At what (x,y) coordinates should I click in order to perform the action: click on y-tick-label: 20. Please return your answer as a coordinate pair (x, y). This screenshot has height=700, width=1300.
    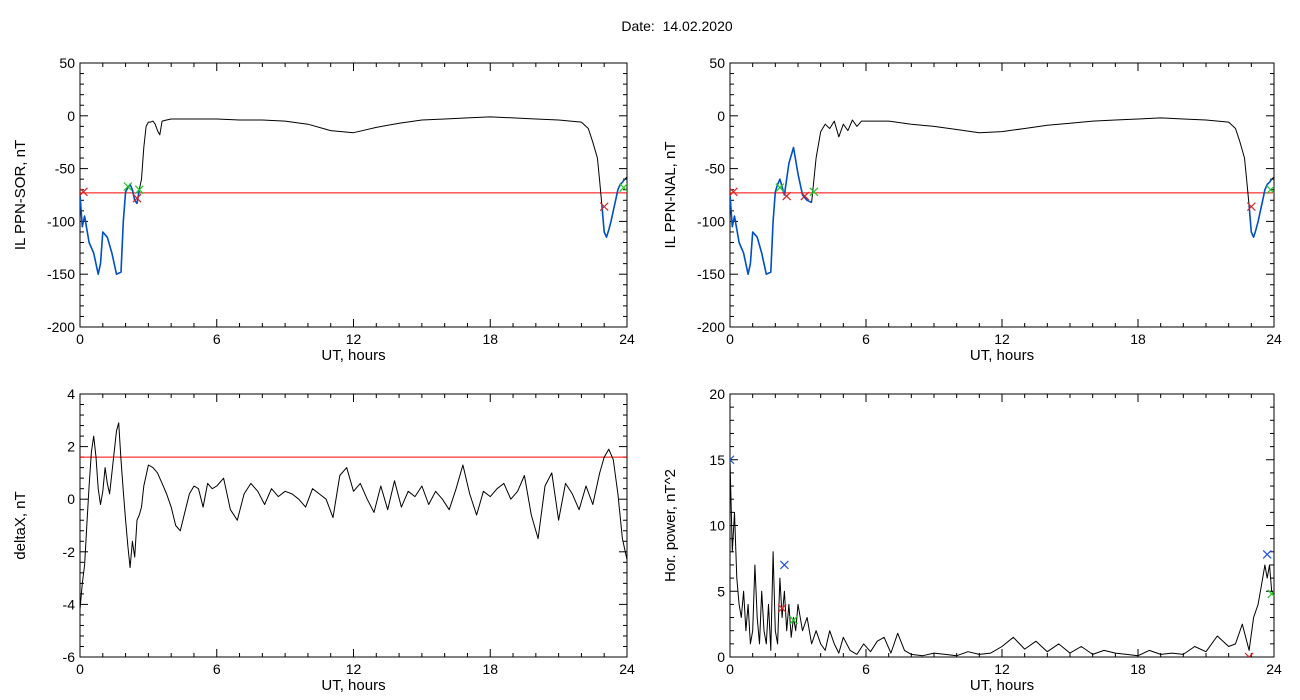
    Looking at the image, I should click on (717, 394).